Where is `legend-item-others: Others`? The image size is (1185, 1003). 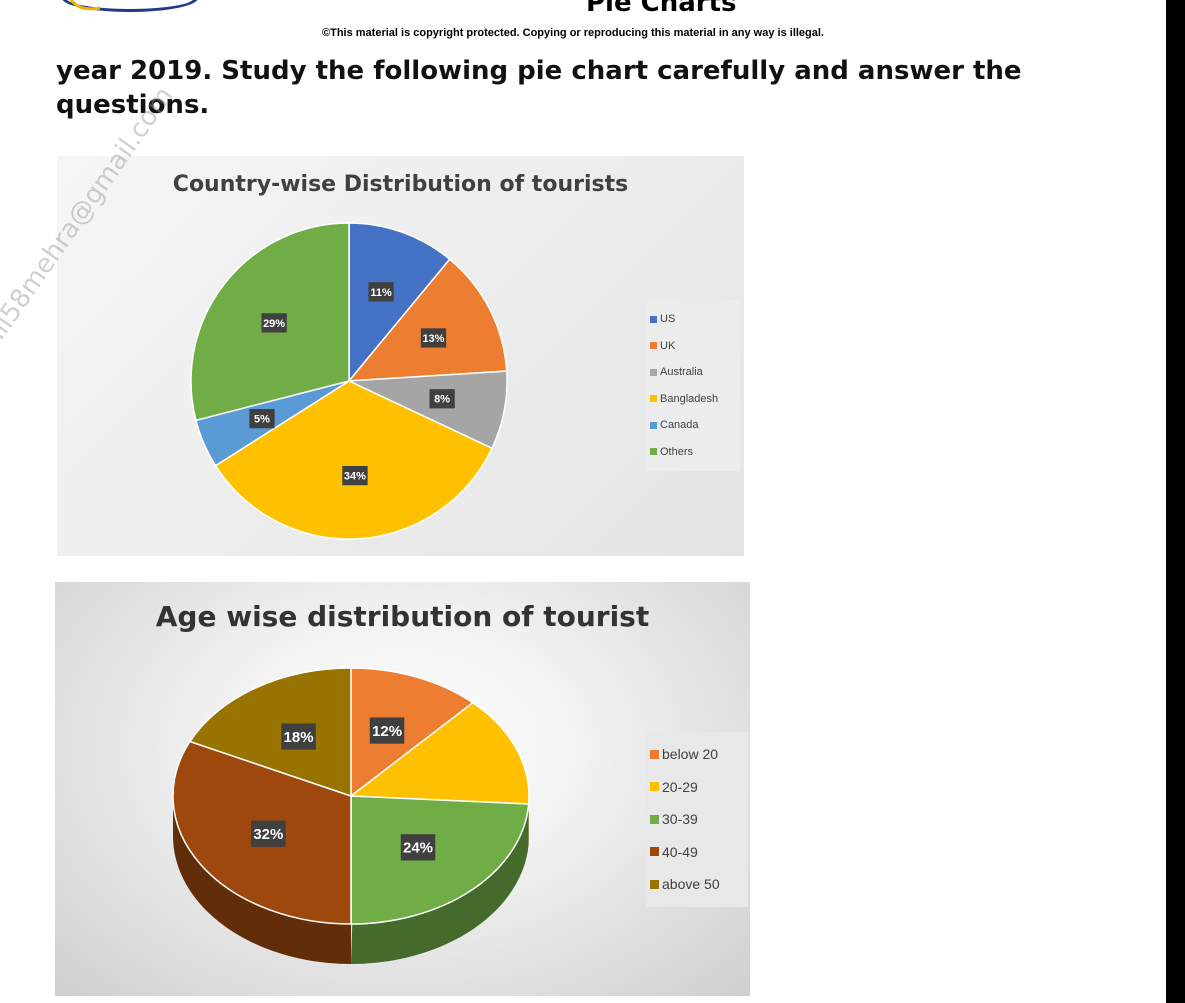
legend-item-others: Others is located at coordinates (693, 452).